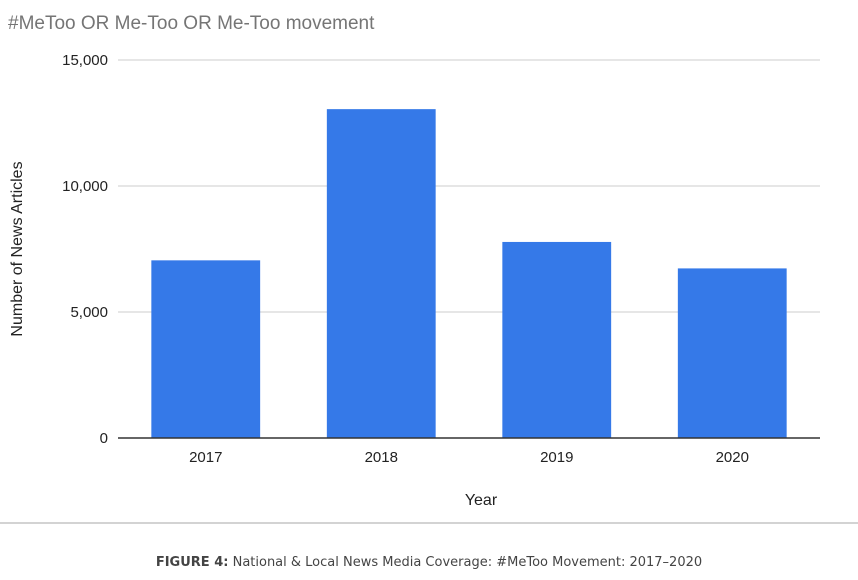  I want to click on x-axis-label: Year, so click(481, 500).